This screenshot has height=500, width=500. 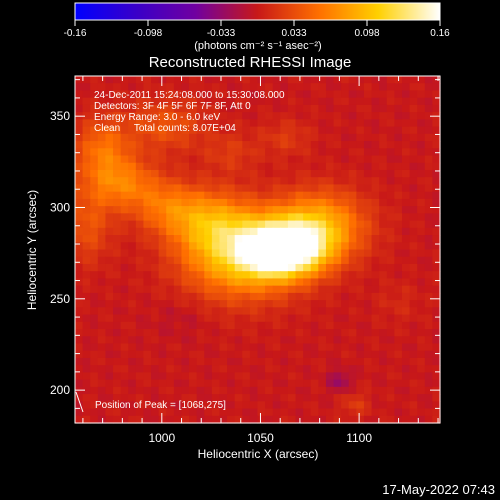 I want to click on colorbar-tick-label: -0.098, so click(x=148, y=33).